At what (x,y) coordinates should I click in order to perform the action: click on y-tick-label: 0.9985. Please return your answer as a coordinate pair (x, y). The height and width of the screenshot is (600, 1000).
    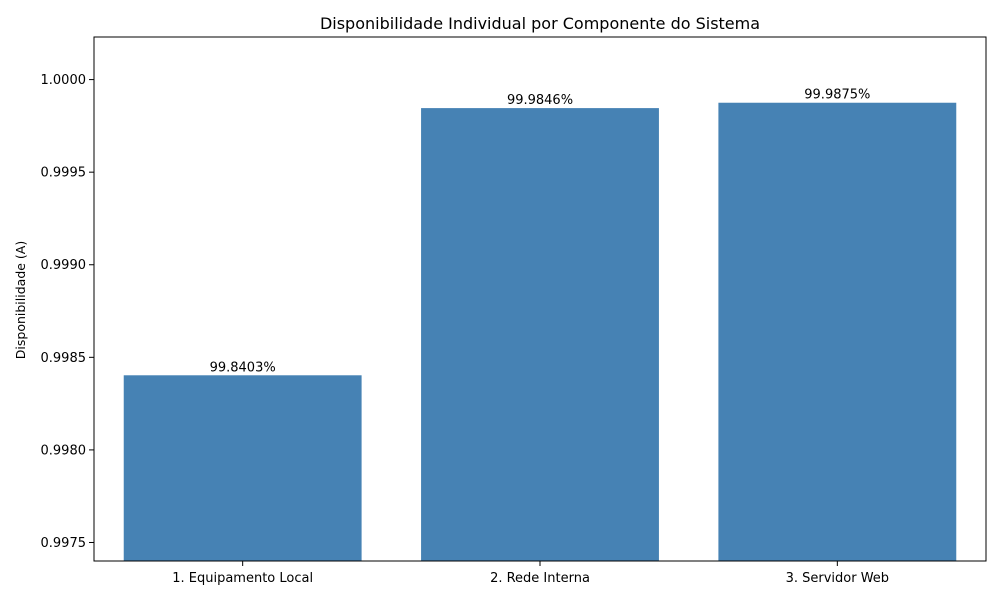
    Looking at the image, I should click on (64, 358).